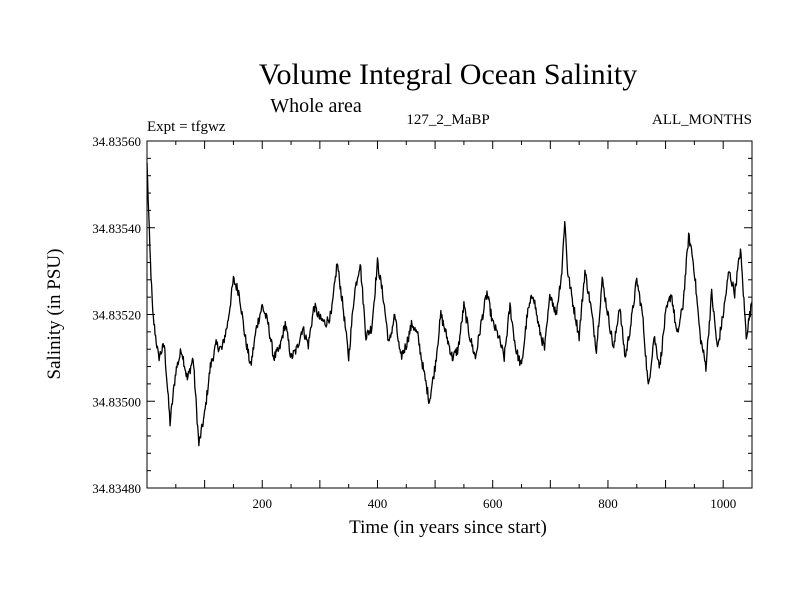 The image size is (800, 600). What do you see at coordinates (262, 503) in the screenshot?
I see `x-tick-label: 200` at bounding box center [262, 503].